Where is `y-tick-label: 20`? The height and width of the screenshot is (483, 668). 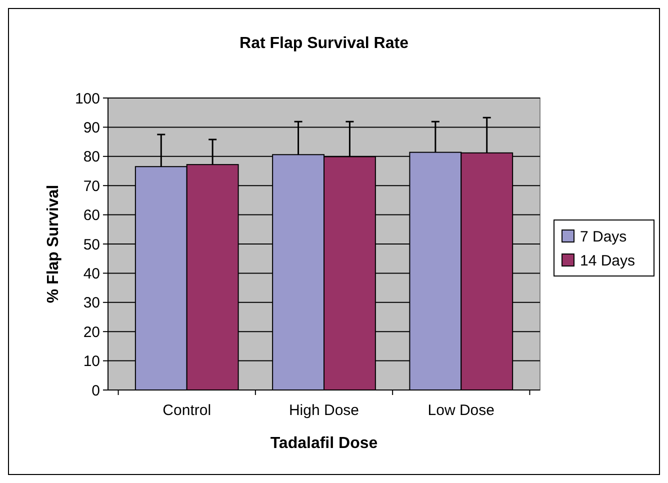
y-tick-label: 20 is located at coordinates (91, 332).